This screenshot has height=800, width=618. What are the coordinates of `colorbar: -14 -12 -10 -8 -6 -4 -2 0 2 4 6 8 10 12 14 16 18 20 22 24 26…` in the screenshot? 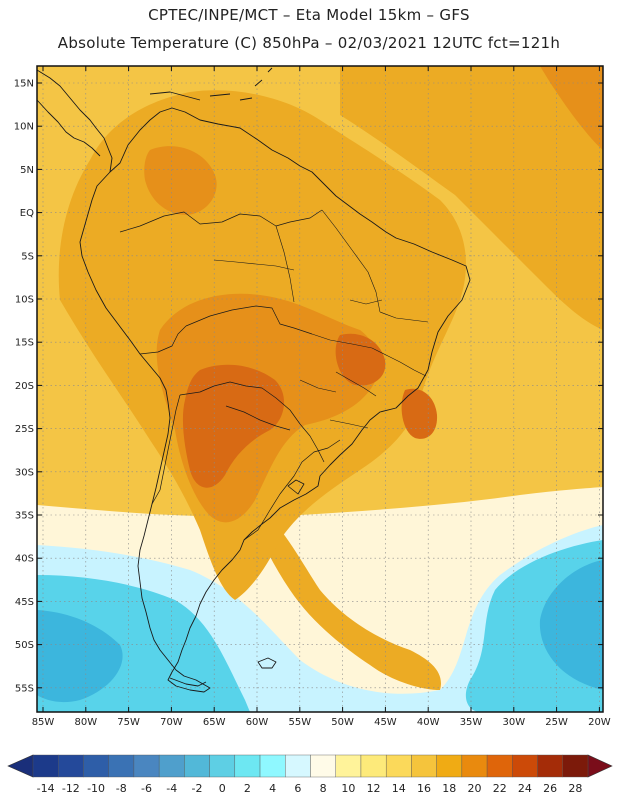 It's located at (310, 774).